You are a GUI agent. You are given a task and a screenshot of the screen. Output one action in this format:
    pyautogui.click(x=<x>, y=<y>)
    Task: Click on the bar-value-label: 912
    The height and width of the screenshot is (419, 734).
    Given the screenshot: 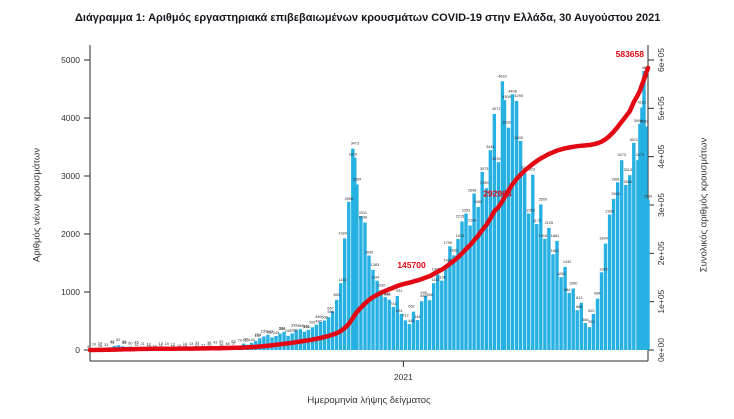 What is the action you would take?
    pyautogui.click(x=387, y=294)
    